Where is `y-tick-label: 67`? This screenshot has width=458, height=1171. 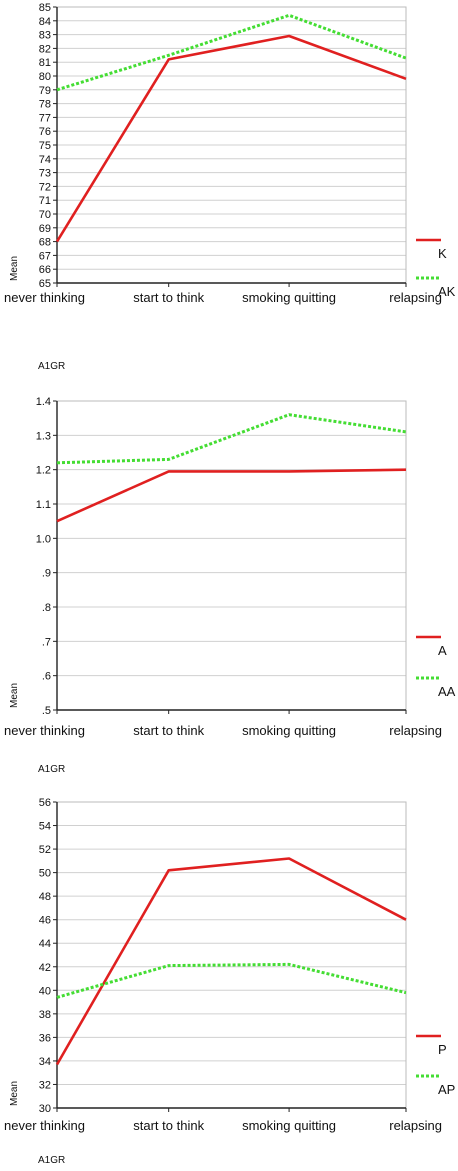 y-tick-label: 67 is located at coordinates (45, 256).